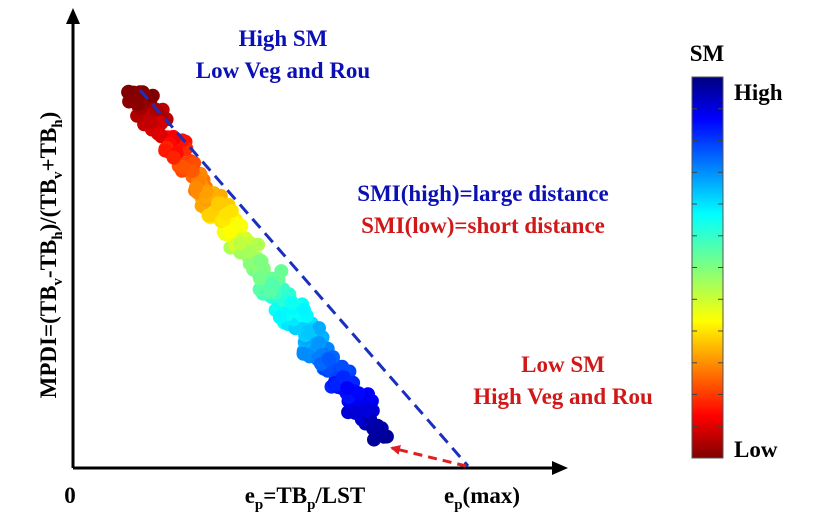 The height and width of the screenshot is (531, 836). I want to click on annotation-high-sm-line2: Low Veg and Rou, so click(283, 70).